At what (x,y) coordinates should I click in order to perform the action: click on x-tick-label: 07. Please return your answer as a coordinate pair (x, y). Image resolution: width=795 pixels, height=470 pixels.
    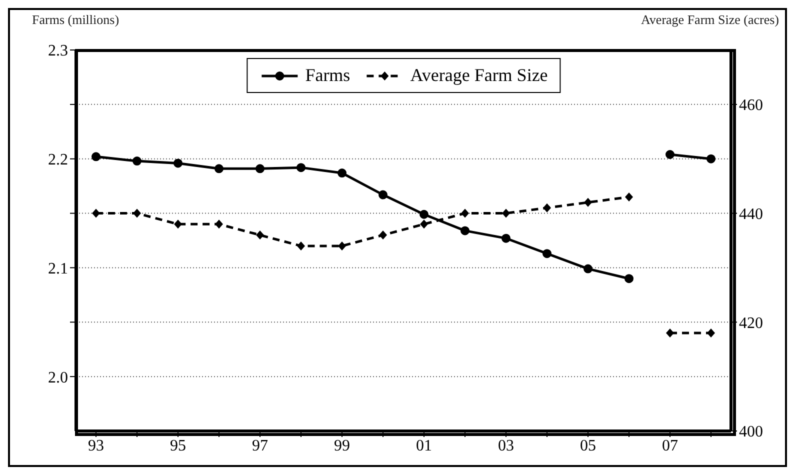
    Looking at the image, I should click on (670, 445).